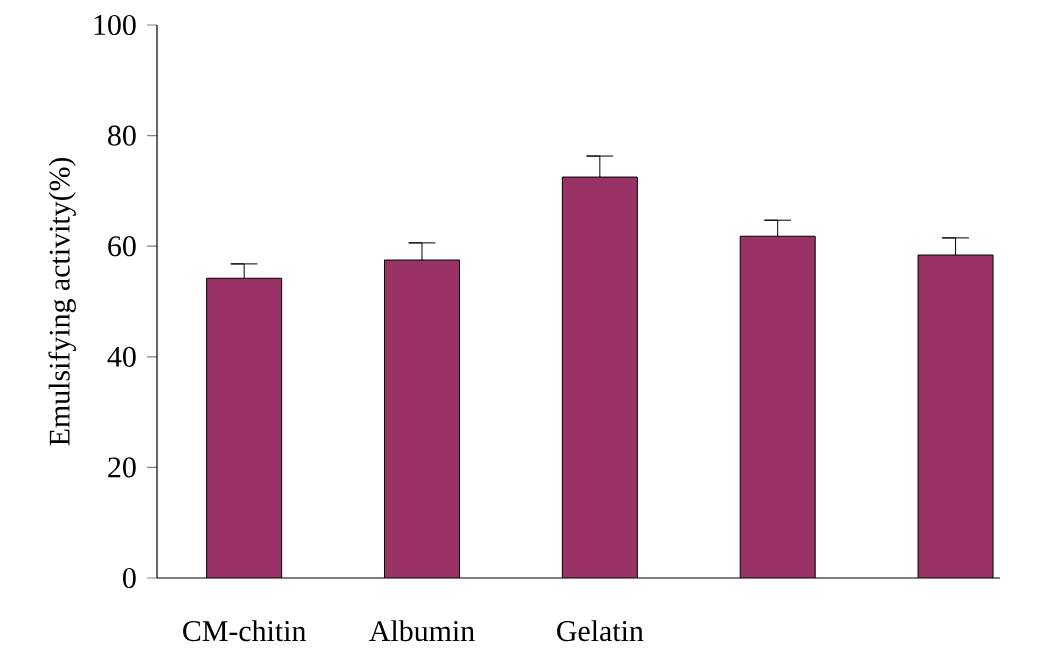 This screenshot has height=656, width=1041. What do you see at coordinates (121, 356) in the screenshot?
I see `y-tick-label: 40` at bounding box center [121, 356].